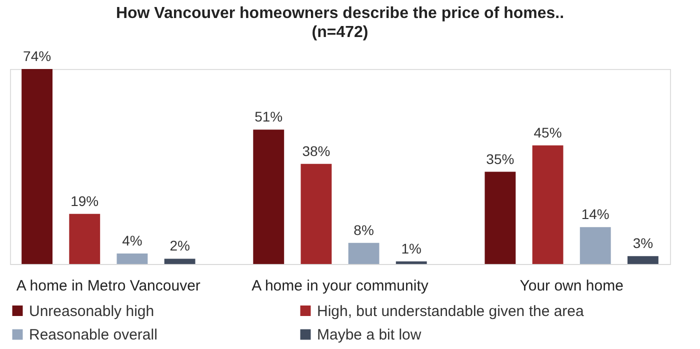 Image resolution: width=700 pixels, height=349 pixels. What do you see at coordinates (643, 243) in the screenshot?
I see `data-label: 3%` at bounding box center [643, 243].